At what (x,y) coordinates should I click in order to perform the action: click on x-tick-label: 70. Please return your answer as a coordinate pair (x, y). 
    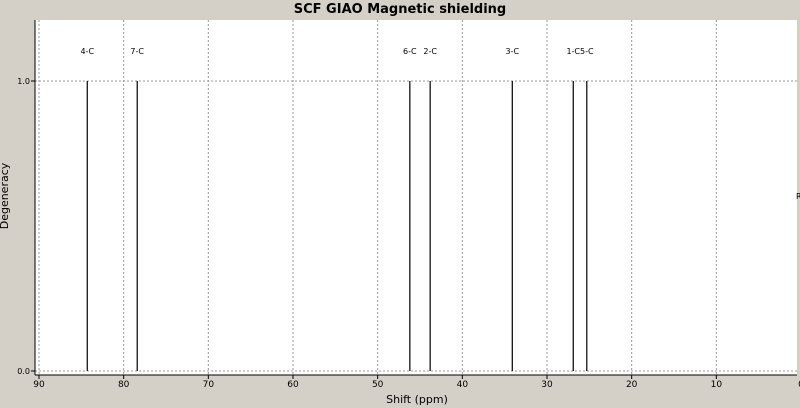
    Looking at the image, I should click on (209, 385).